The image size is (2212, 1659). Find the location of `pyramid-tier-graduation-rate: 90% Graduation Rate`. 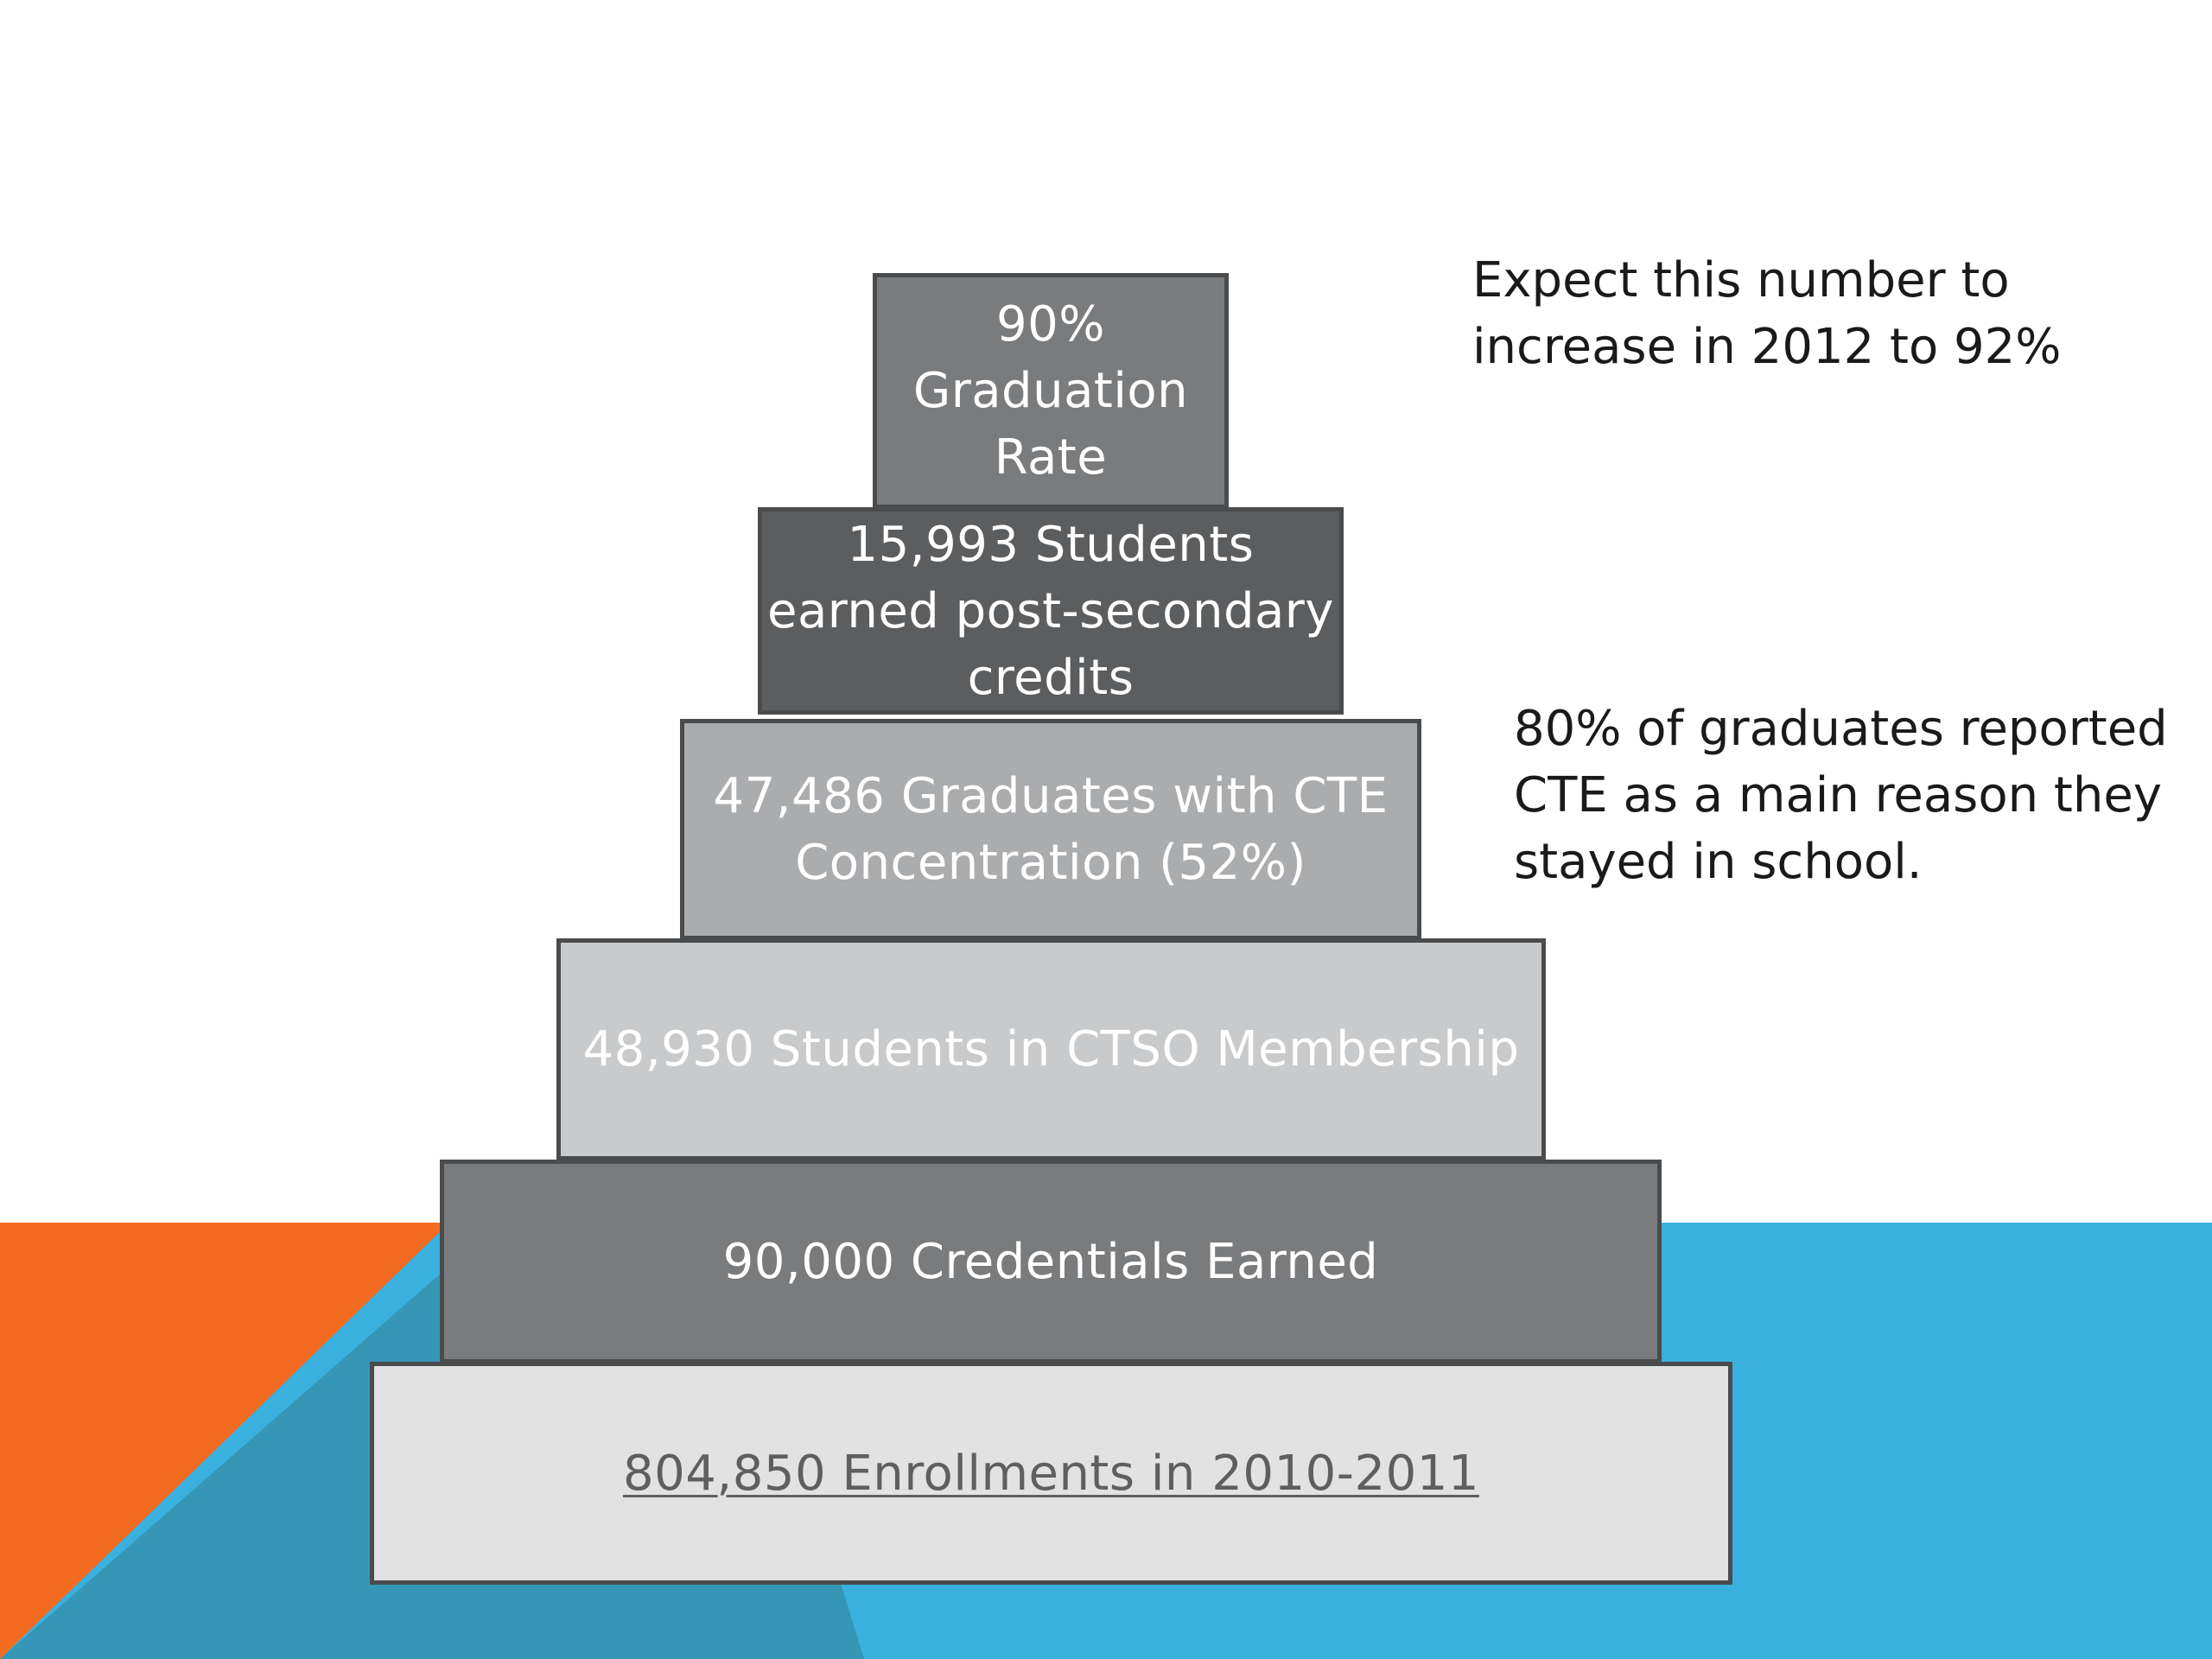

pyramid-tier-graduation-rate: 90% Graduation Rate is located at coordinates (1051, 391).